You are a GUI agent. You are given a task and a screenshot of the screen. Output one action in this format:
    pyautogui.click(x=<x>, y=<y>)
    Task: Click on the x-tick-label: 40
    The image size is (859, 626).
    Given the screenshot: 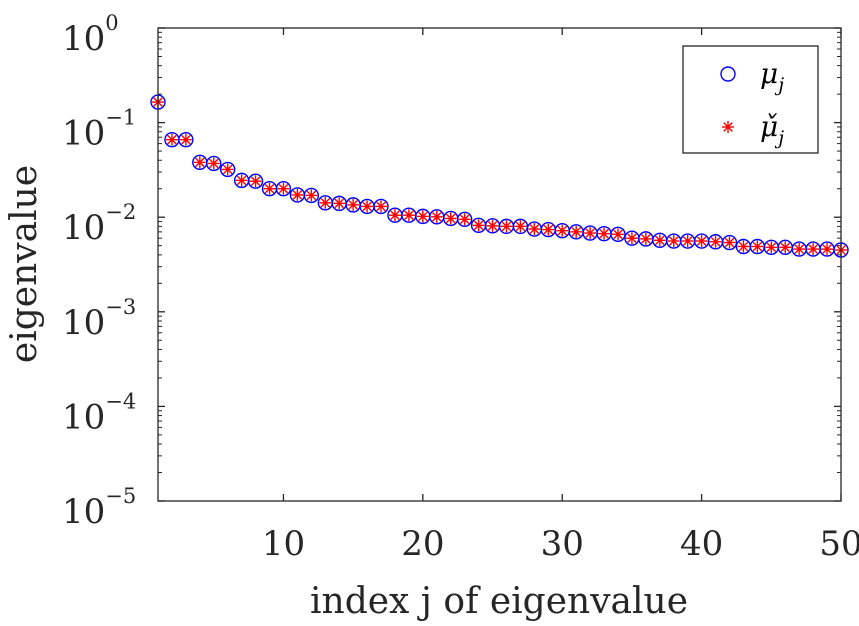 What is the action you would take?
    pyautogui.click(x=701, y=544)
    